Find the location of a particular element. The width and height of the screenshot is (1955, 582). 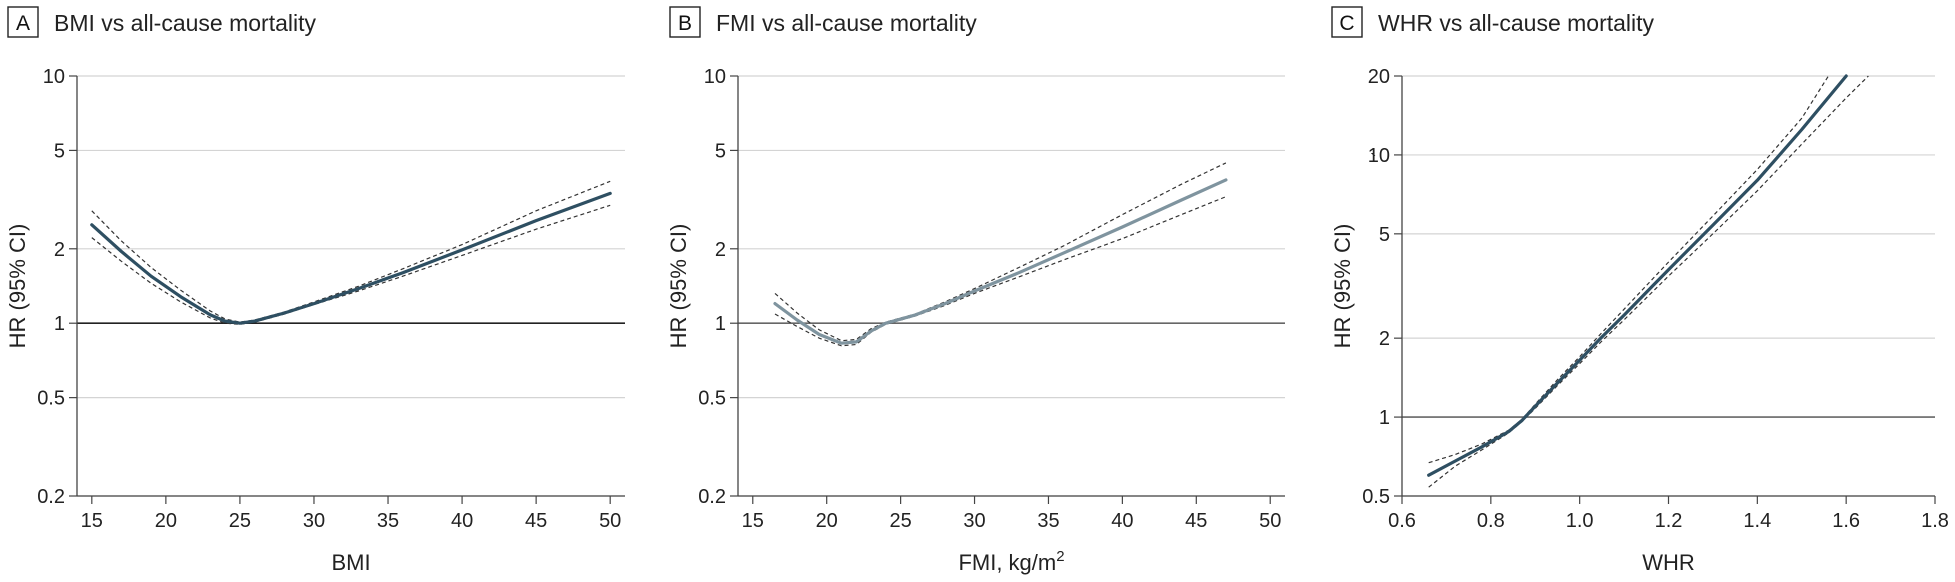

stray-mark: ` is located at coordinates (1373, 162).